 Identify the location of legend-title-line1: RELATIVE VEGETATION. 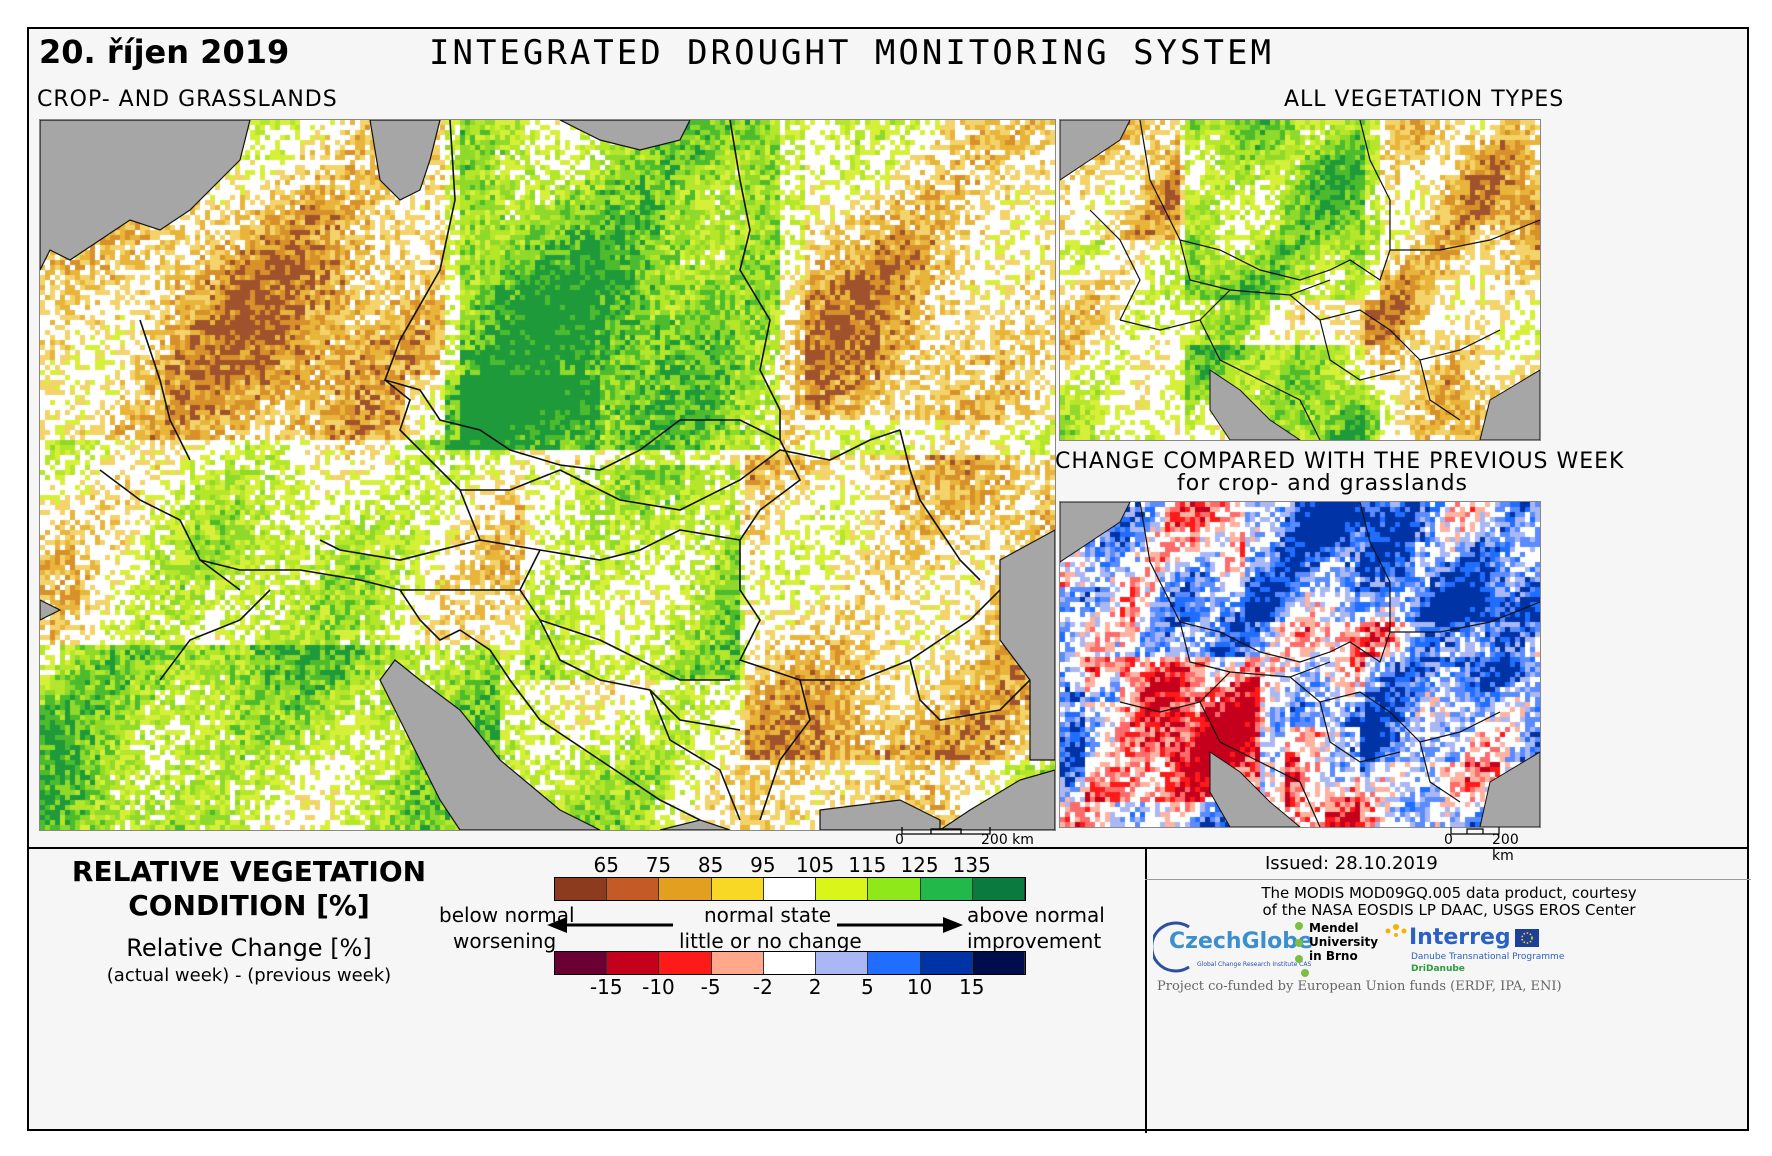
(249, 871).